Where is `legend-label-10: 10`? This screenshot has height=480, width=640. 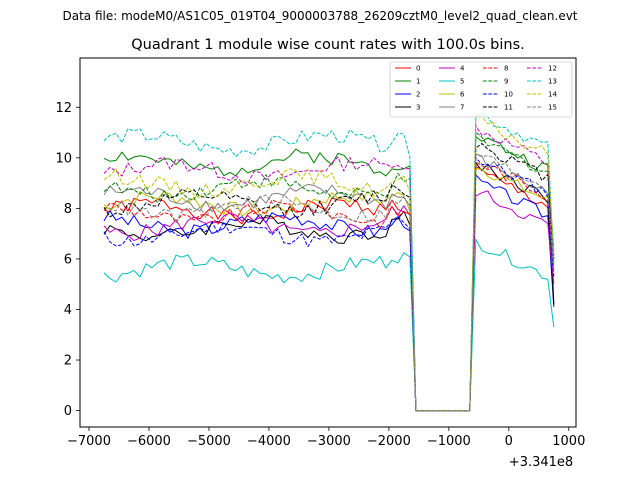 legend-label-10: 10 is located at coordinates (508, 95).